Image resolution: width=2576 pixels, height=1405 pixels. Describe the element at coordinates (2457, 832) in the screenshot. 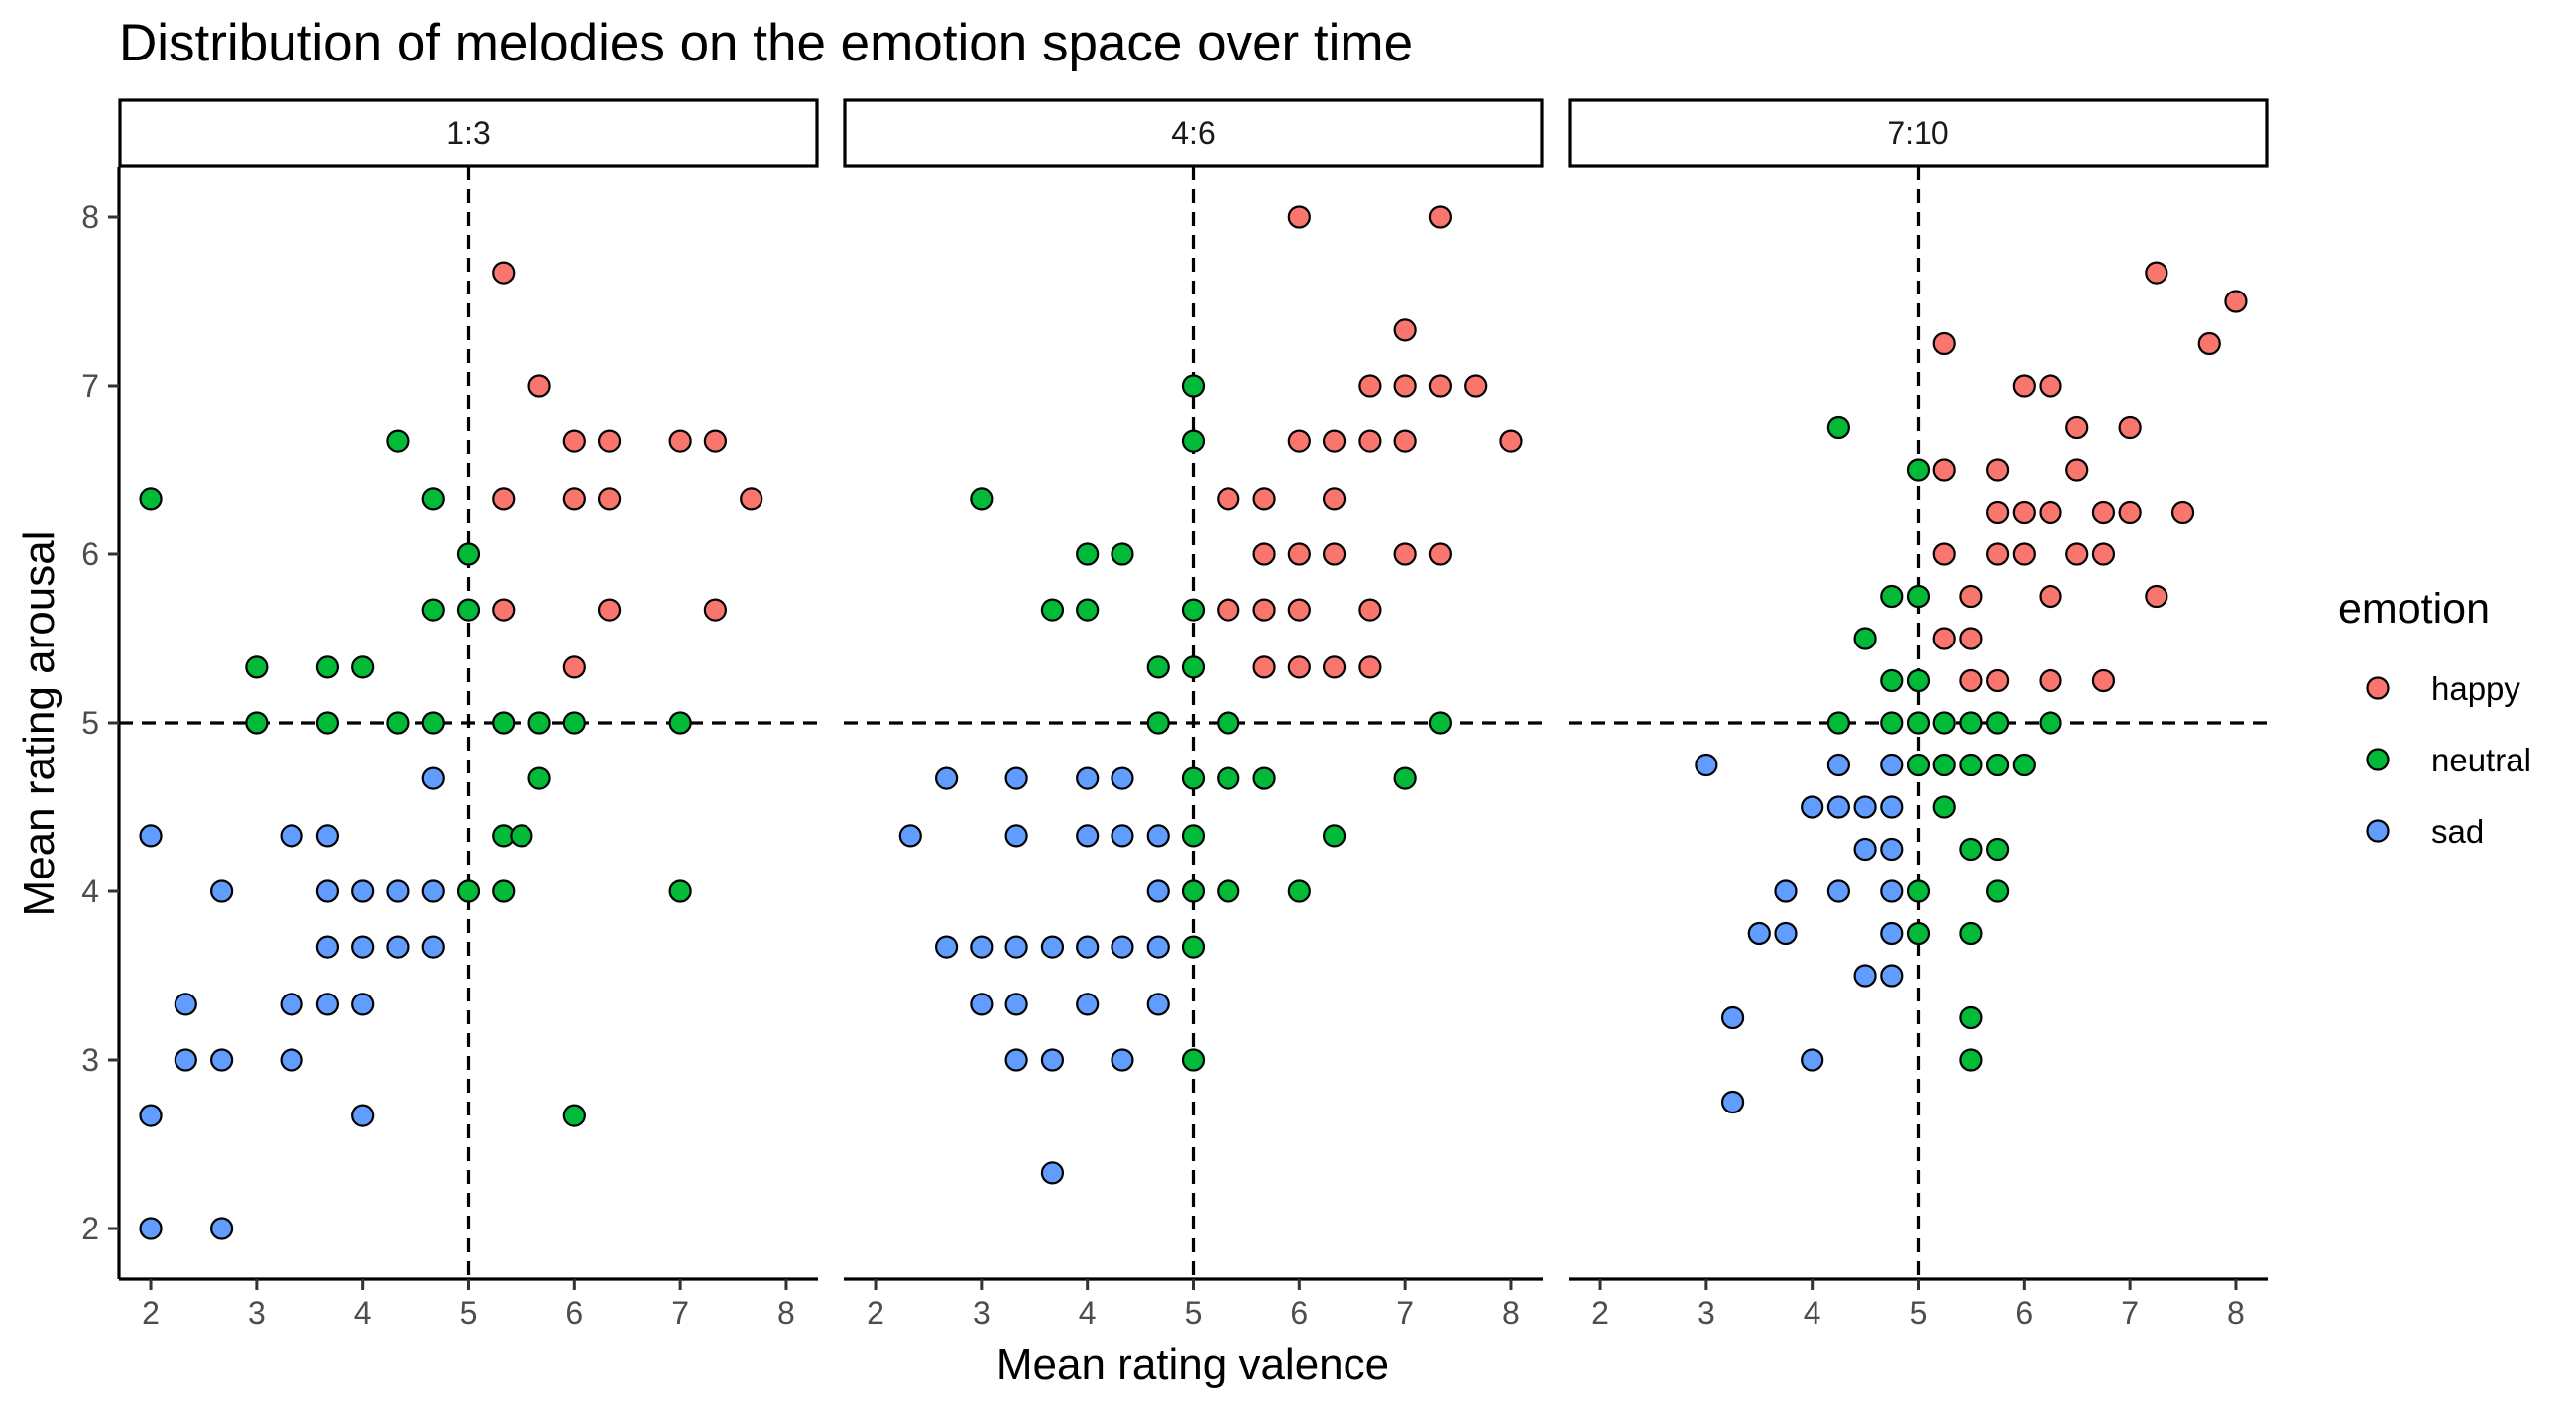

I see `legend-label-sad: sad` at that location.